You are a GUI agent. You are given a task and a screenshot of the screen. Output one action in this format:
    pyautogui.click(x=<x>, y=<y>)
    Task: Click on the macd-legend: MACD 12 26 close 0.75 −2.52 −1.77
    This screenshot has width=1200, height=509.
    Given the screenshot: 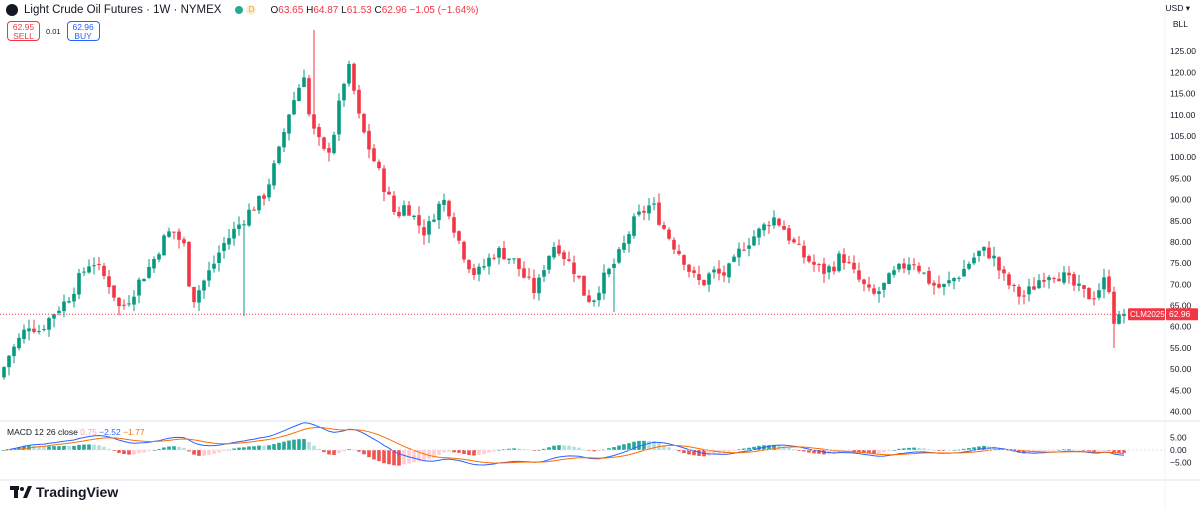 What is the action you would take?
    pyautogui.click(x=76, y=432)
    